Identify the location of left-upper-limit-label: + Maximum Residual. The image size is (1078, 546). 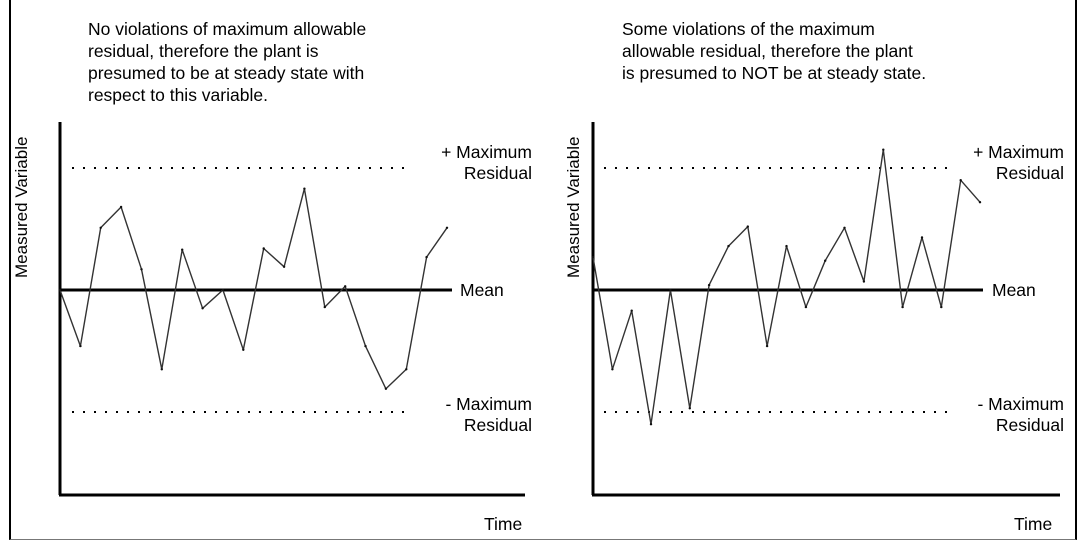
(486, 162).